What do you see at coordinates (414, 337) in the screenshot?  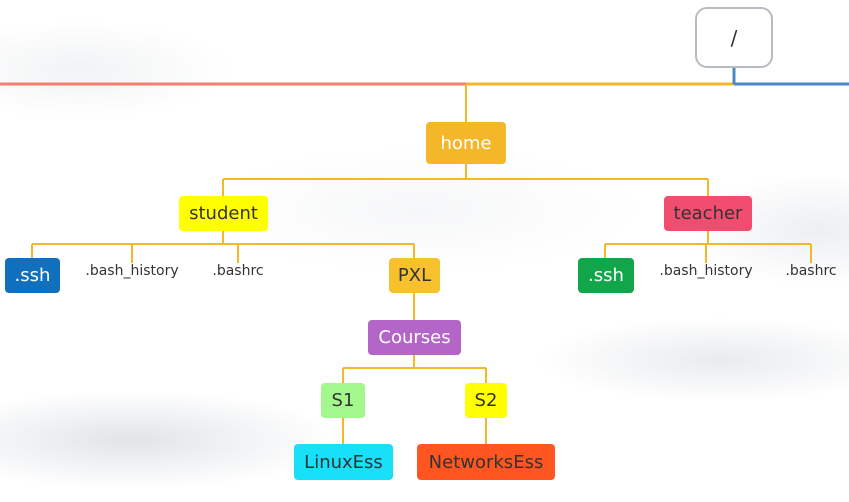 I see `courses-node: Courses` at bounding box center [414, 337].